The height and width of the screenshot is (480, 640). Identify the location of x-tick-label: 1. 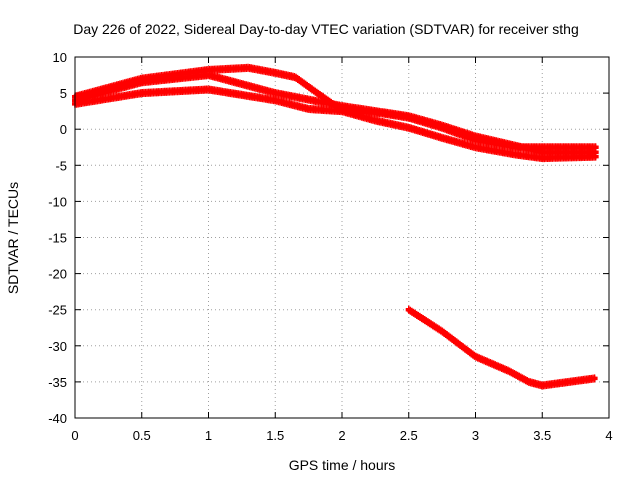
(208, 435).